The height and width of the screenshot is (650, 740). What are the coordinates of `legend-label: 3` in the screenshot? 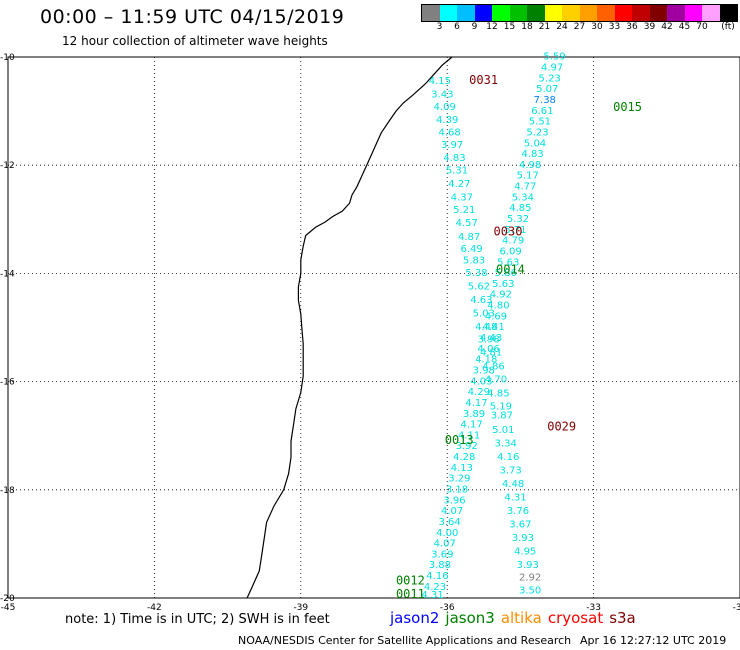 It's located at (439, 27).